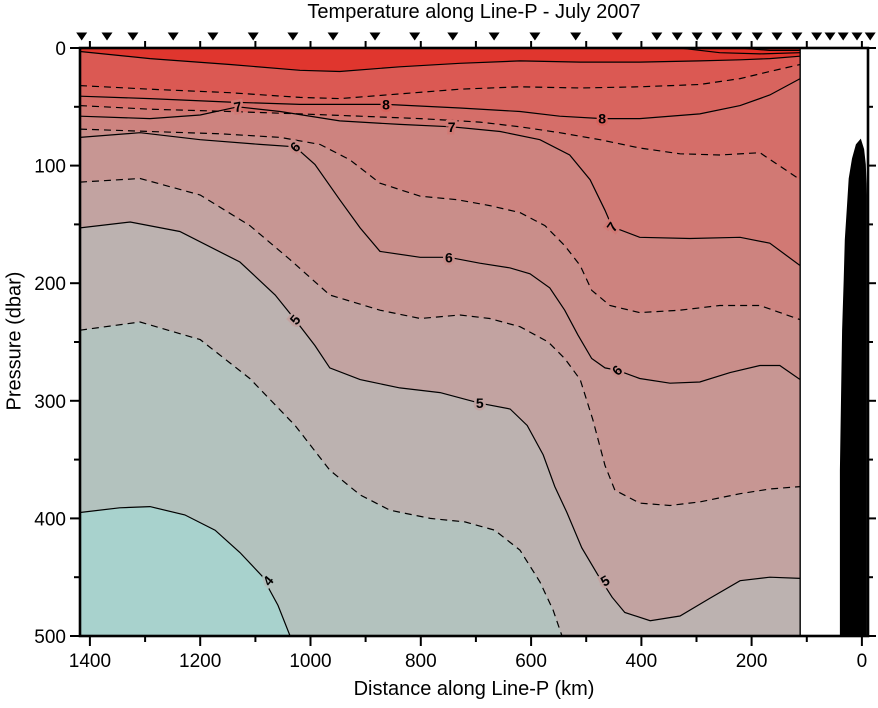 The image size is (878, 708). I want to click on x-tick-label: 200, so click(752, 661).